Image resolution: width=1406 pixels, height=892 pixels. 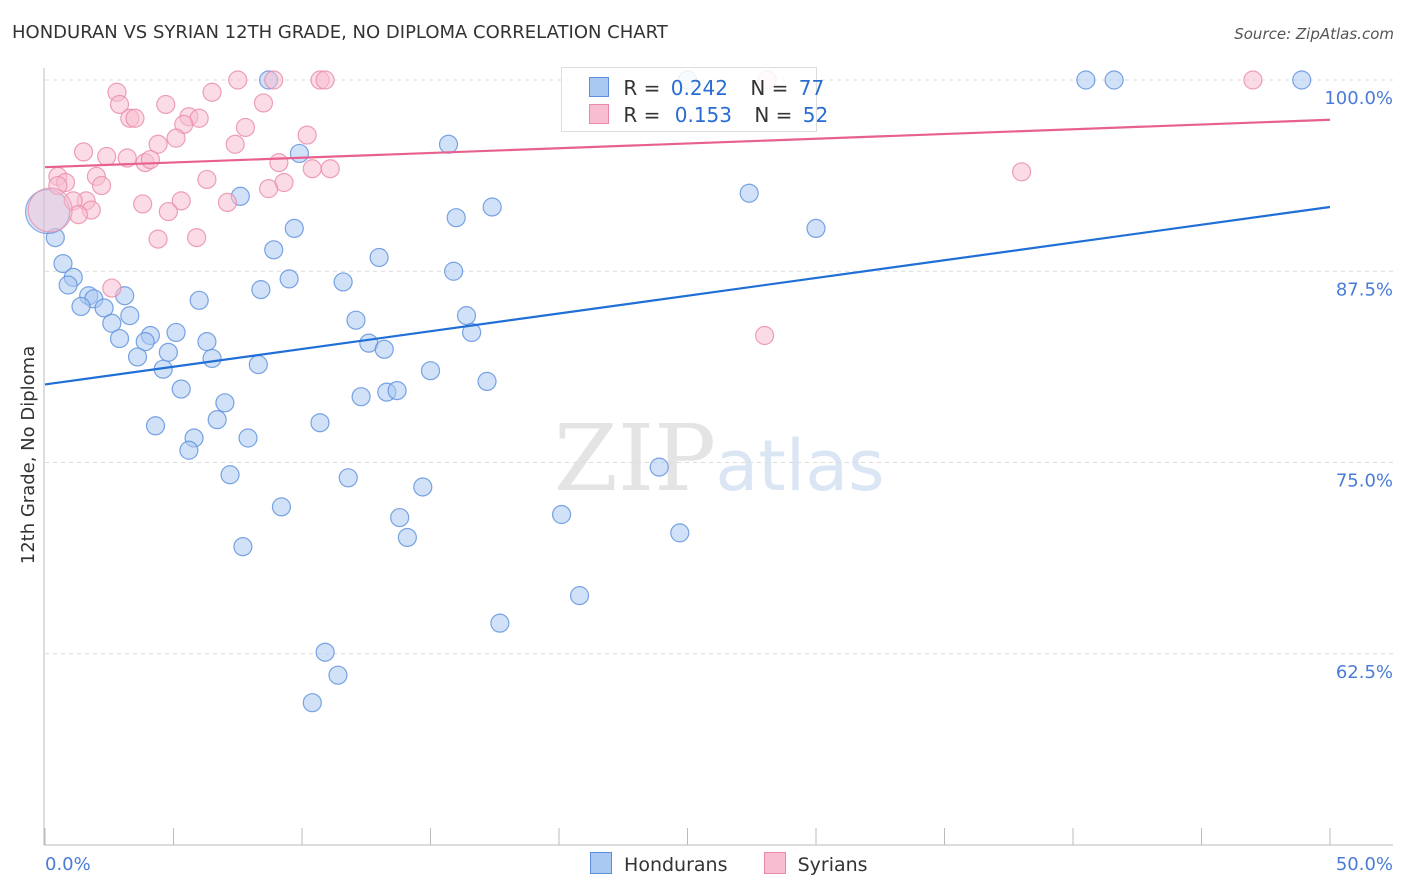 I want to click on svg-text: ZIP, so click(x=635, y=458).